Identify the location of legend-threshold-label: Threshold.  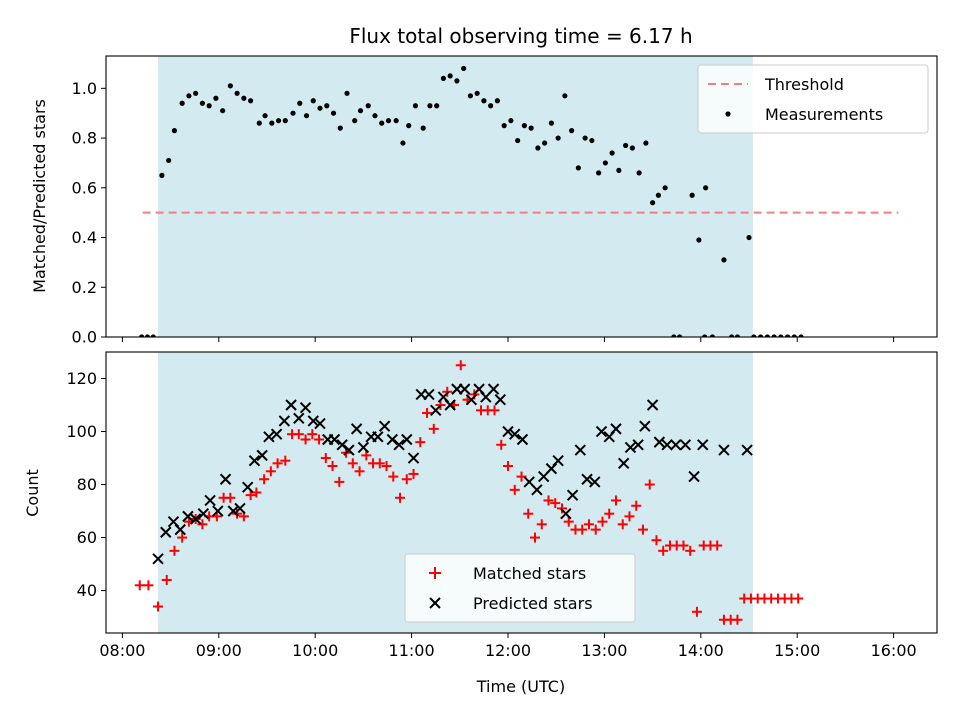
(804, 84).